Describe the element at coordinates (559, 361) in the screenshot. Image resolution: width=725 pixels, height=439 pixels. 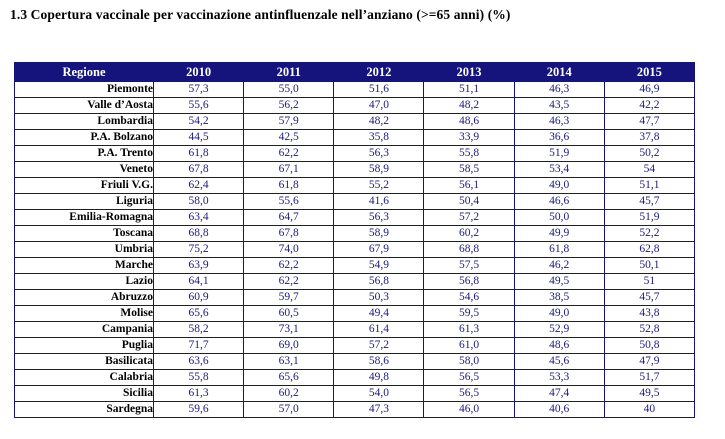
I see `value-cell: 45,6` at that location.